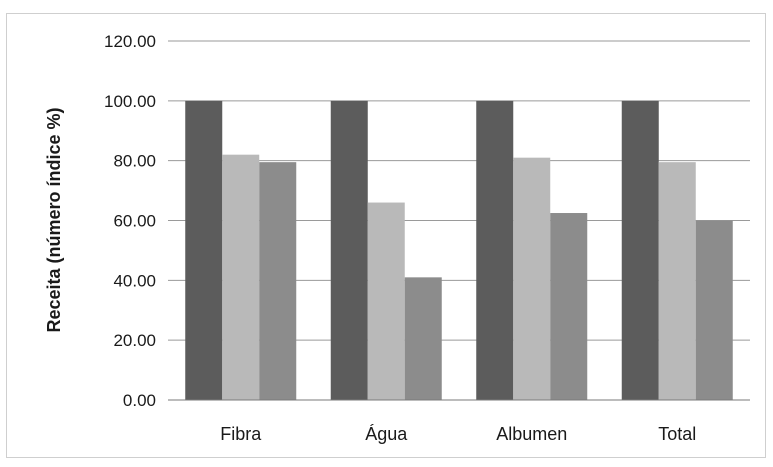  I want to click on y-tick-label: 120.00, so click(130, 41).